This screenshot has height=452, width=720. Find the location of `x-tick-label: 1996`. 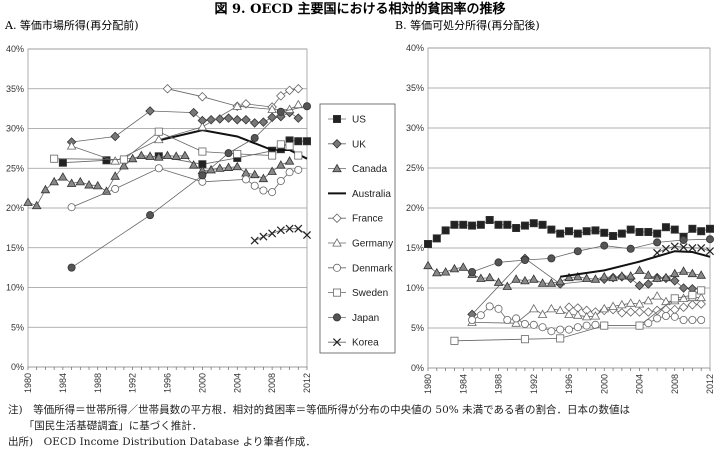

x-tick-label: 1996 is located at coordinates (168, 383).